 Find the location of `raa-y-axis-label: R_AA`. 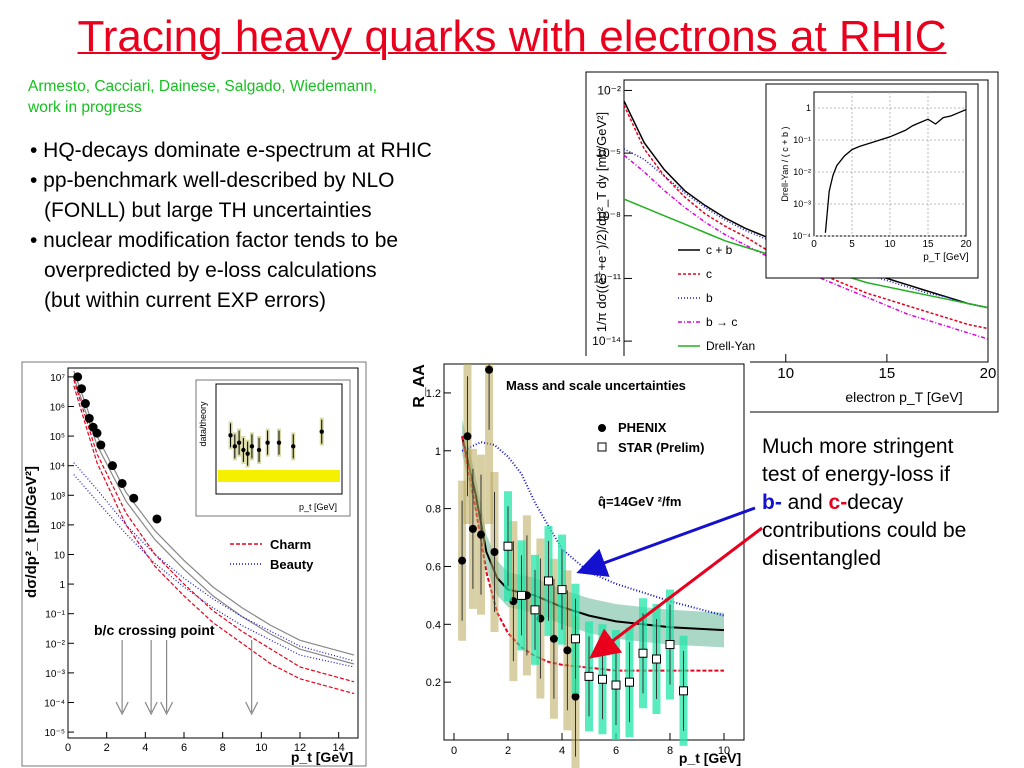

raa-y-axis-label: R_AA is located at coordinates (419, 386).